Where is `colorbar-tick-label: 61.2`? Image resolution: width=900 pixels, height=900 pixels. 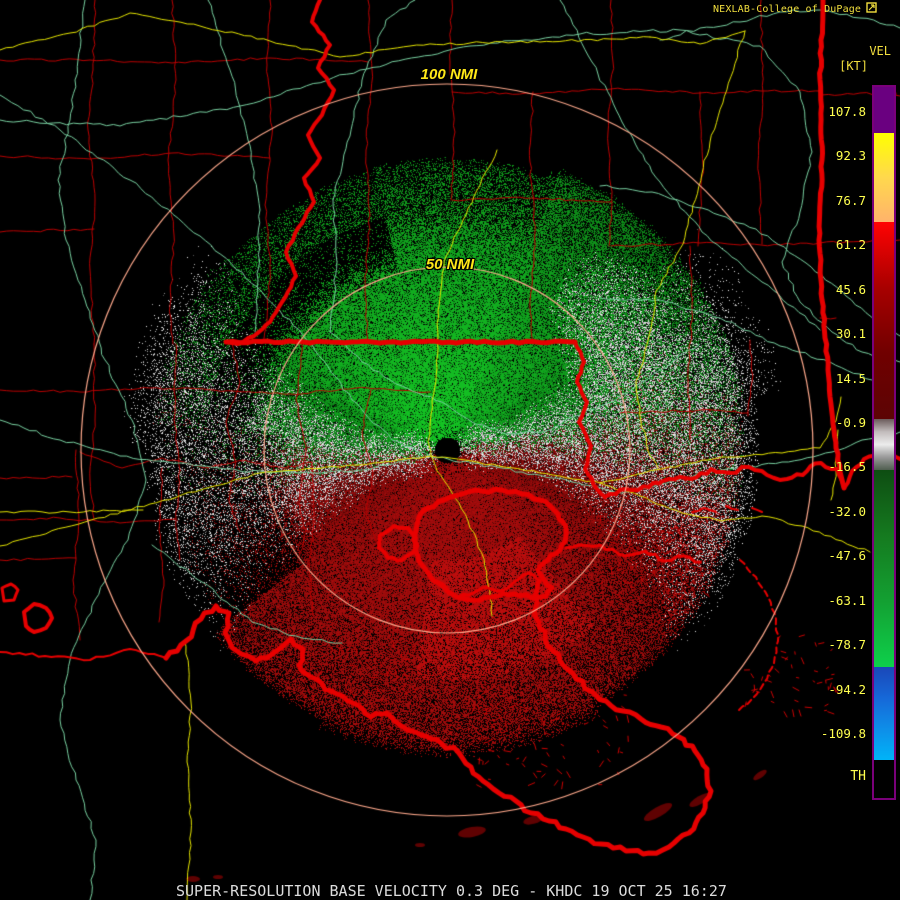 colorbar-tick-label: 61.2 is located at coordinates (850, 245).